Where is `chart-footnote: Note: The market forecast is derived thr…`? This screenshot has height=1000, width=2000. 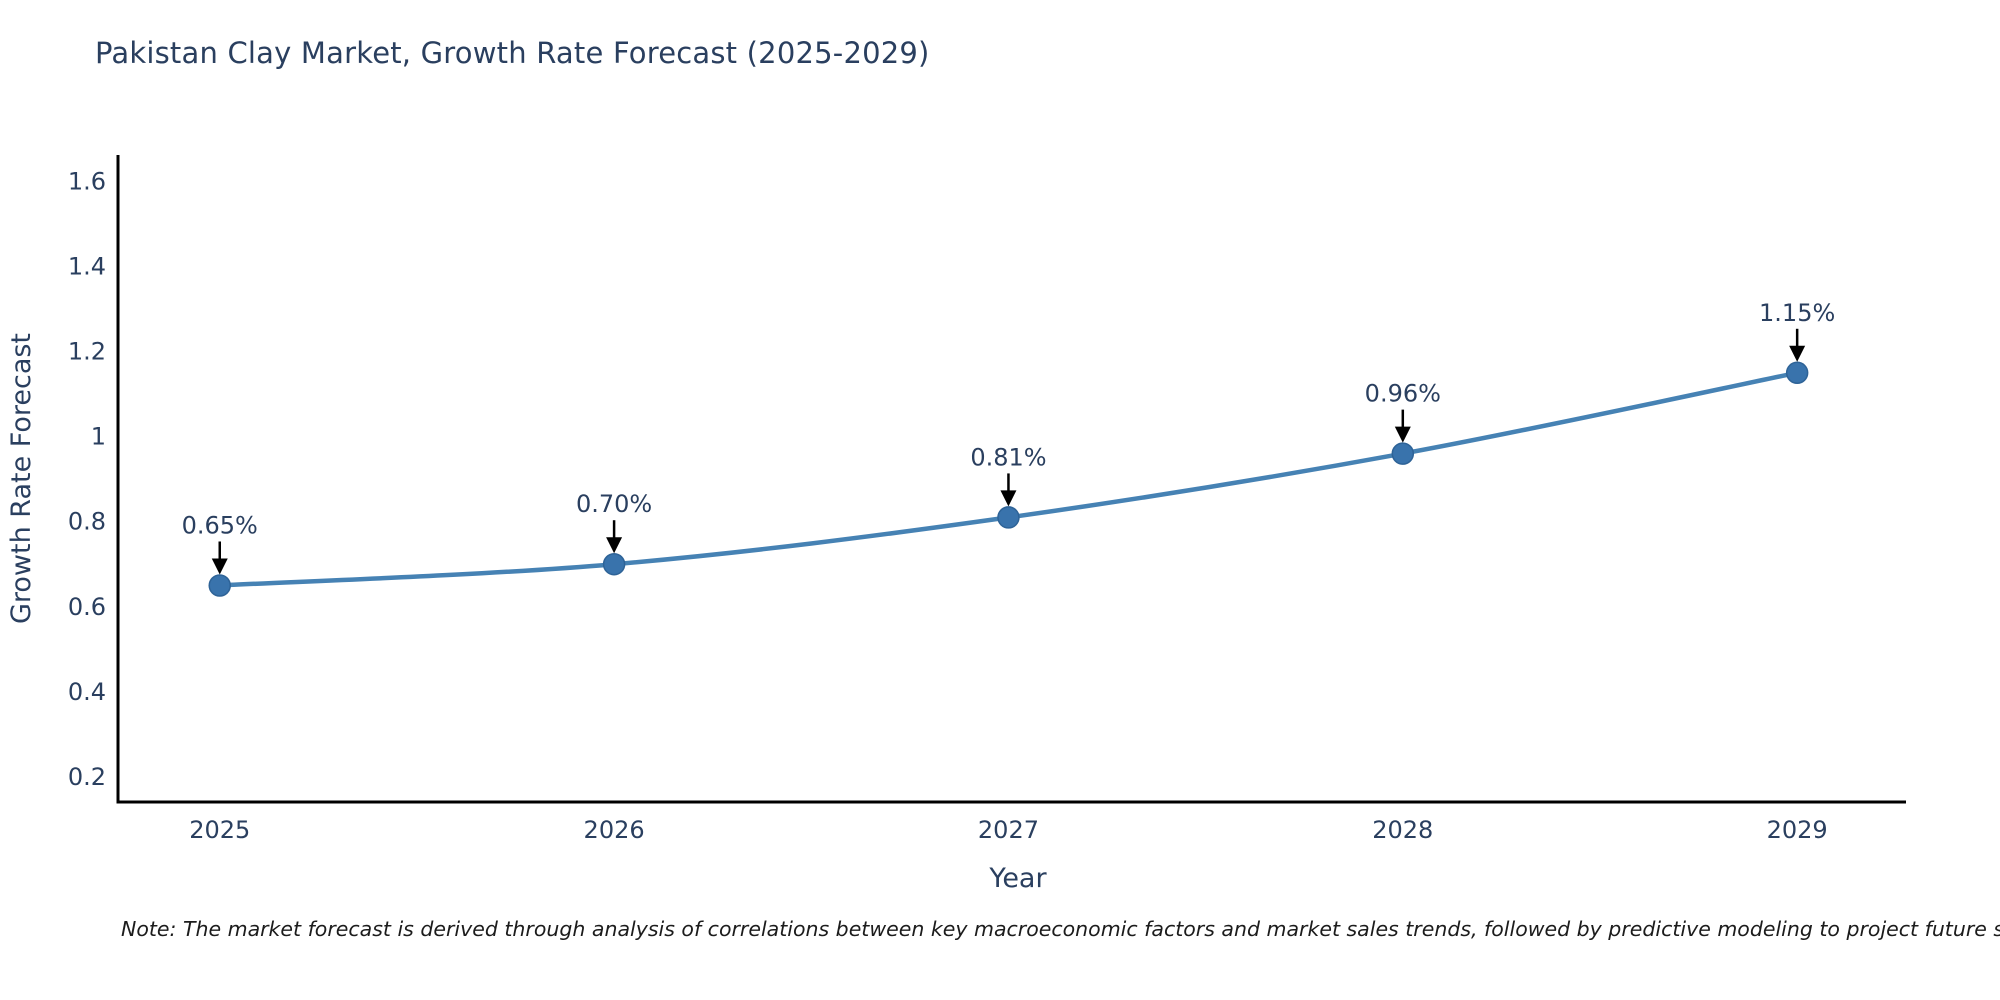 chart-footnote: Note: The market forecast is derived thr… is located at coordinates (1060, 929).